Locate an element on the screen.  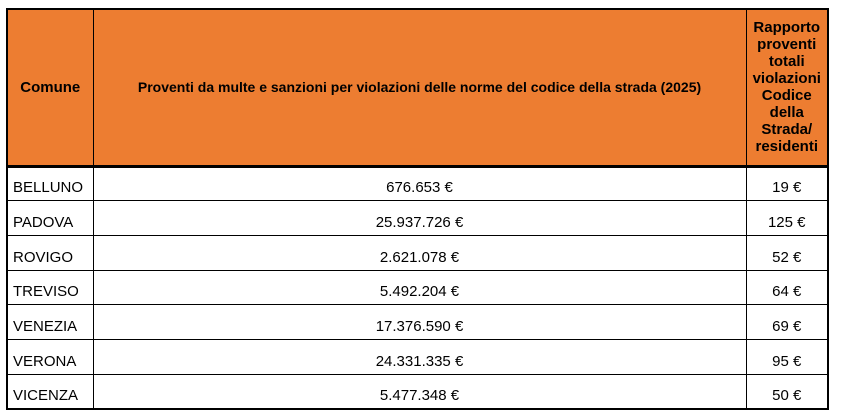
proventi-cell: 676.653 € is located at coordinates (419, 183).